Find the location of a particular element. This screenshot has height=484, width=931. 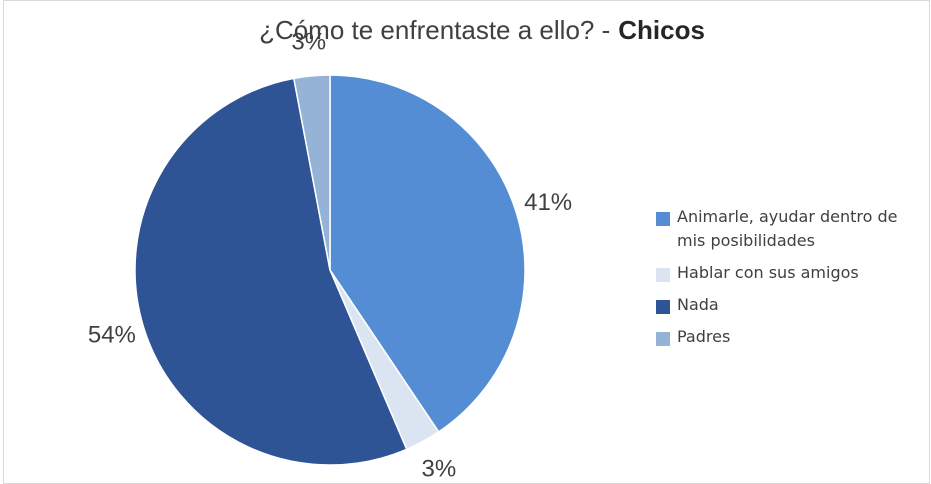

chart-title: ¿Cómo te enfrentaste a ello? - Chicos is located at coordinates (482, 30).